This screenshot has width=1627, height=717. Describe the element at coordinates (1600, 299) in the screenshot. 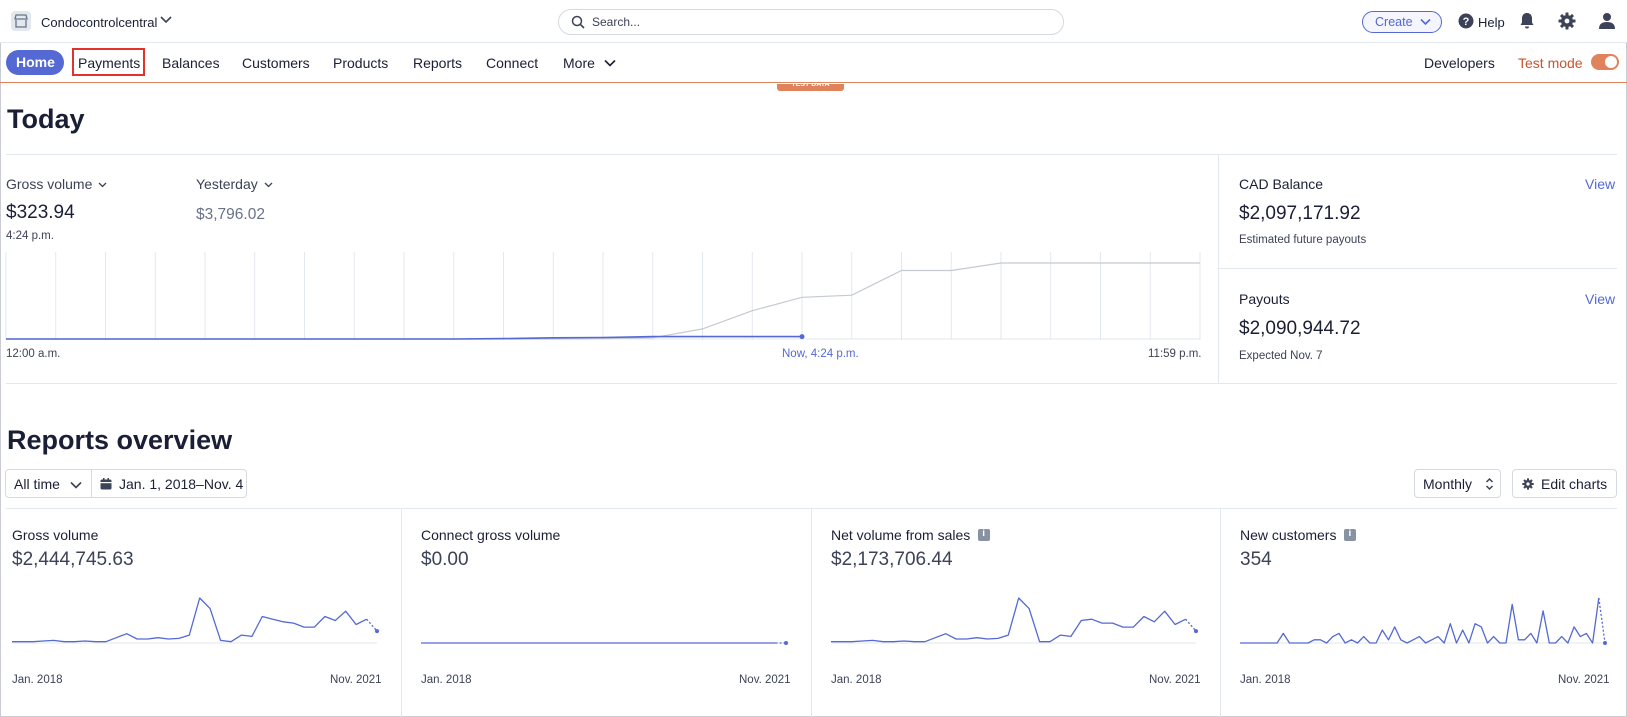

I see `payouts-view-link: View` at that location.